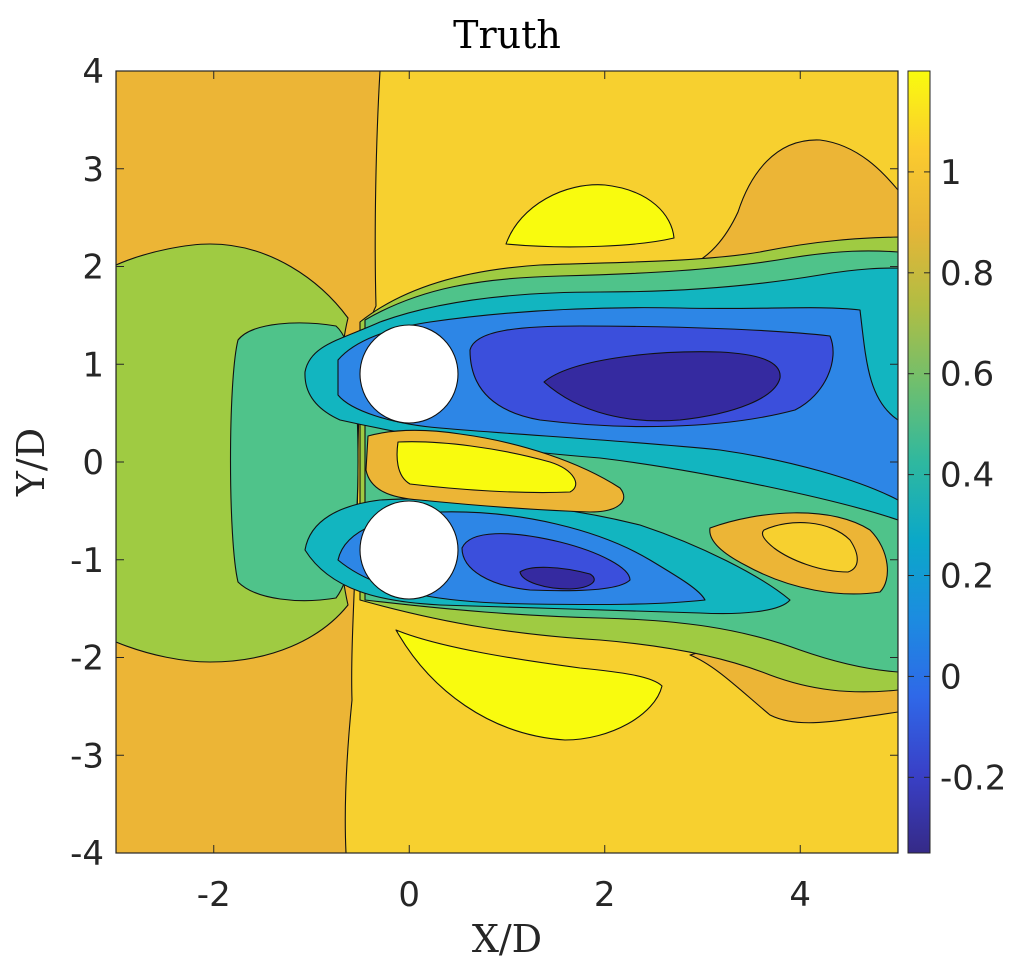  Describe the element at coordinates (31, 462) in the screenshot. I see `y-axis-label: Y/D` at that location.